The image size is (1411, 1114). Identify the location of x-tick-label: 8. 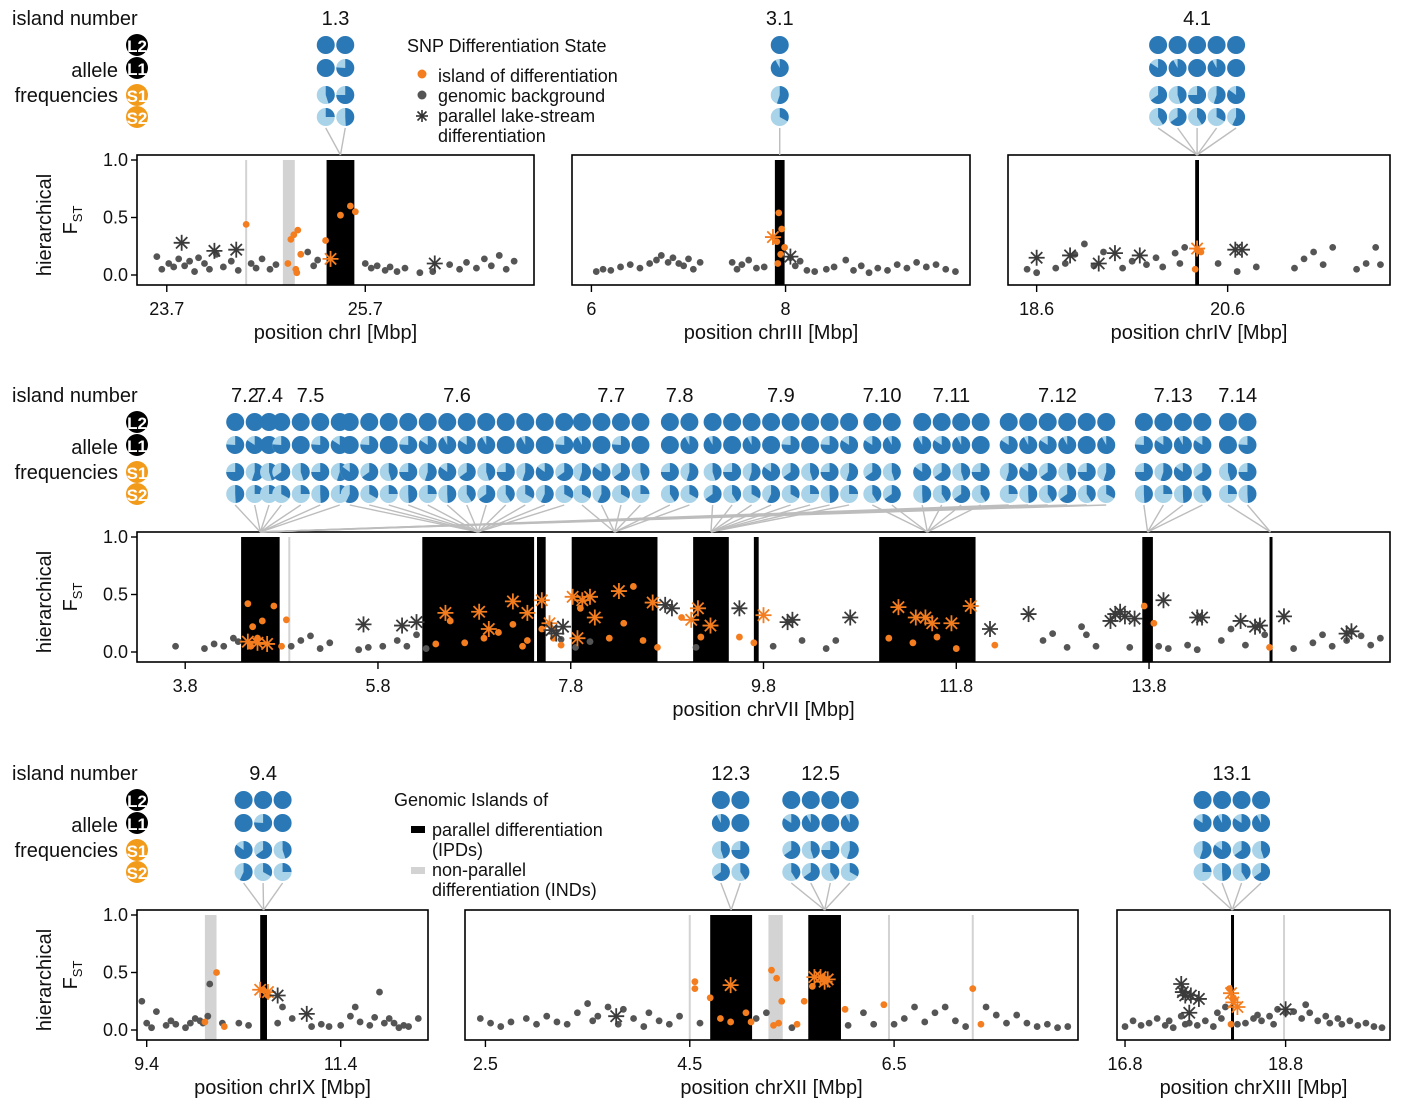
(786, 309).